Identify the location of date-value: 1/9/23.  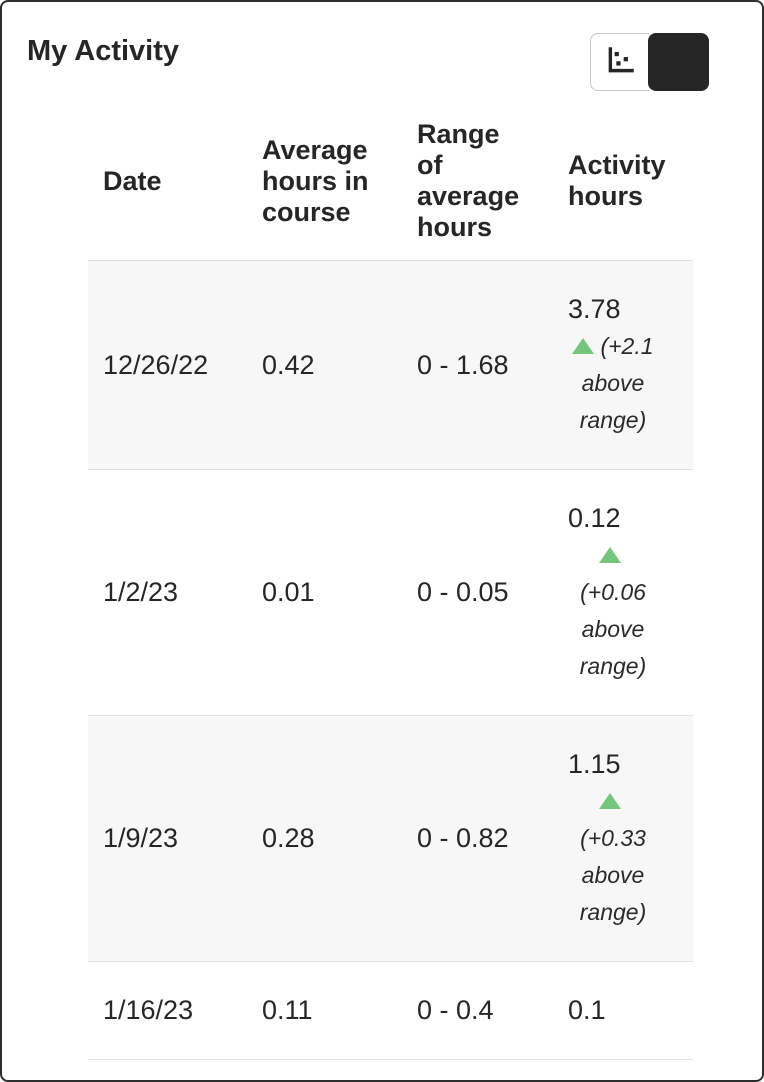
(141, 838).